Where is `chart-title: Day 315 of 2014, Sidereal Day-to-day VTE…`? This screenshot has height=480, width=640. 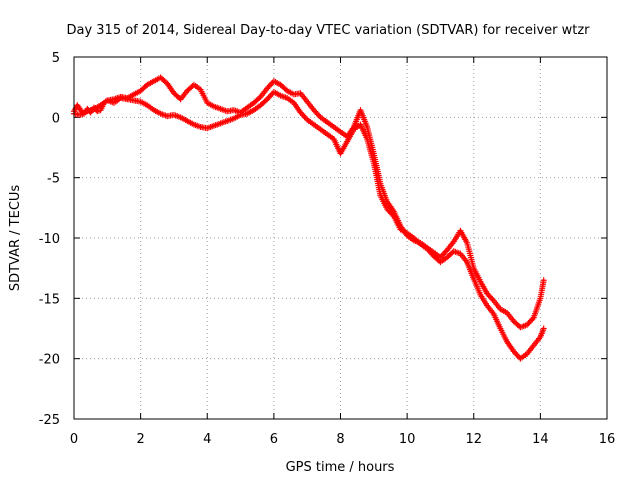 chart-title: Day 315 of 2014, Sidereal Day-to-day VTE… is located at coordinates (328, 30).